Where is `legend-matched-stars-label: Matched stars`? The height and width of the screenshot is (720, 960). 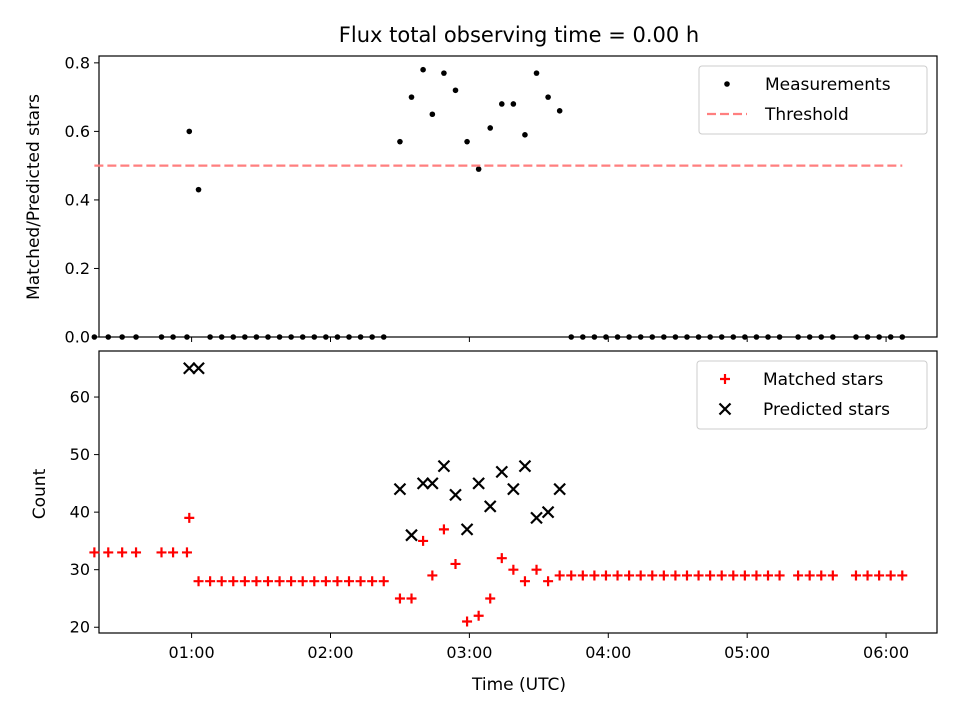
legend-matched-stars-label: Matched stars is located at coordinates (823, 380).